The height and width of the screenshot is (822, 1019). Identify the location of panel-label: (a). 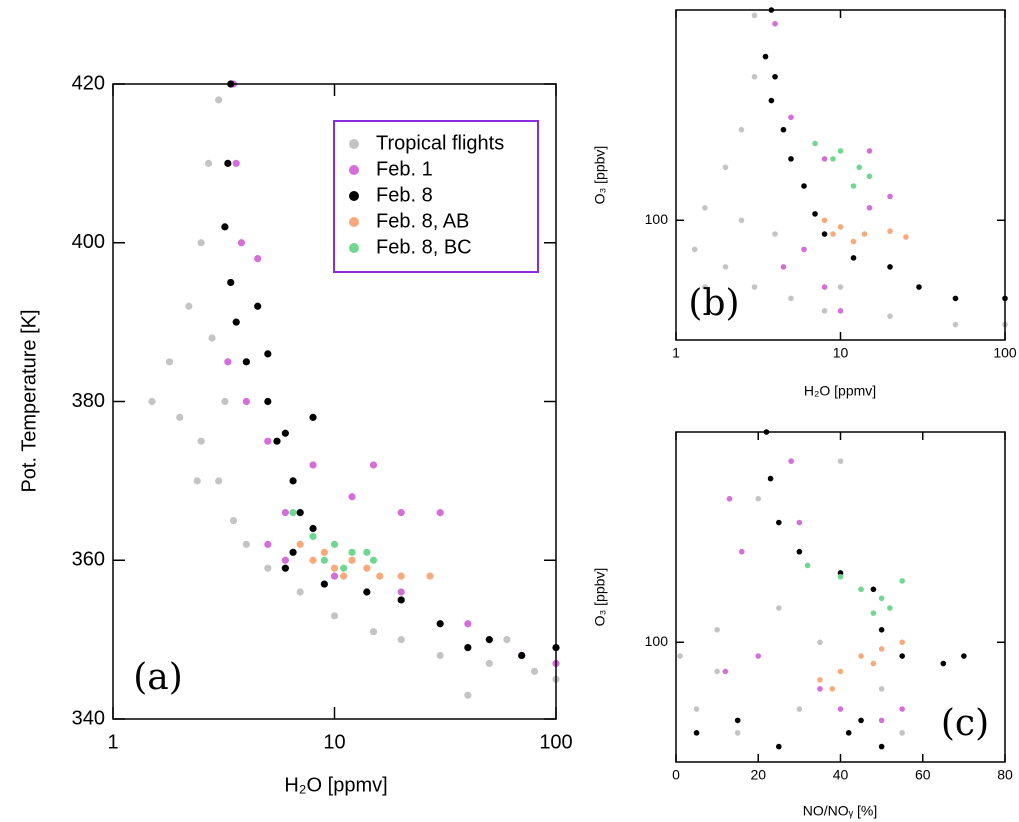
(158, 677).